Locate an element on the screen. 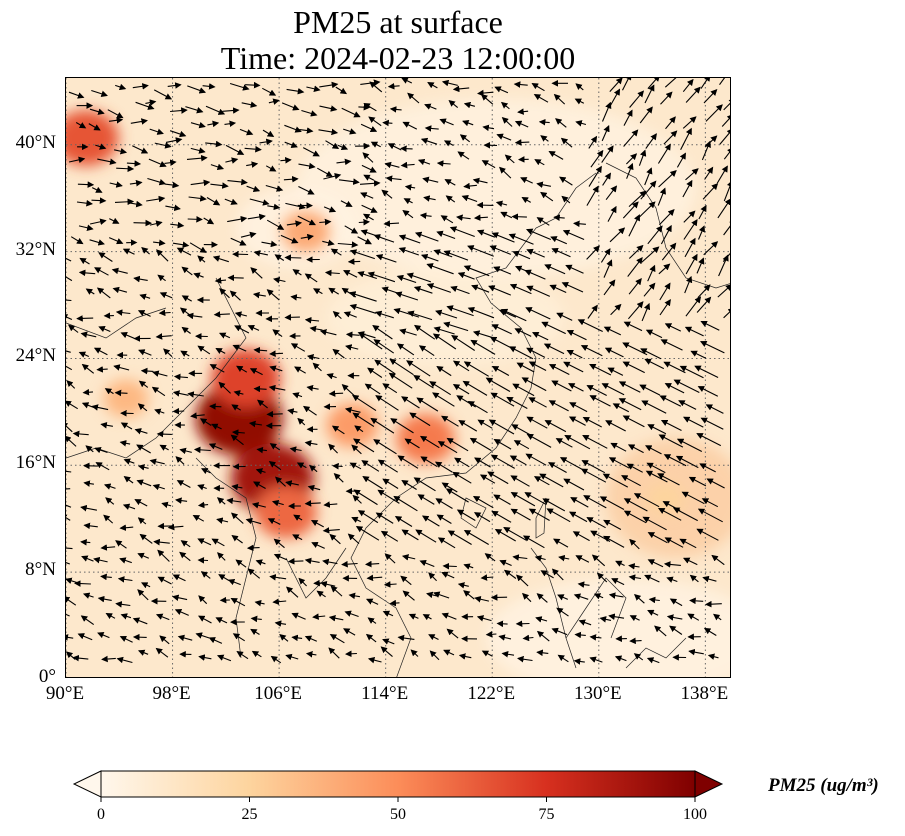 This screenshot has width=905, height=836. y-tick-label: 8°N is located at coordinates (40, 570).